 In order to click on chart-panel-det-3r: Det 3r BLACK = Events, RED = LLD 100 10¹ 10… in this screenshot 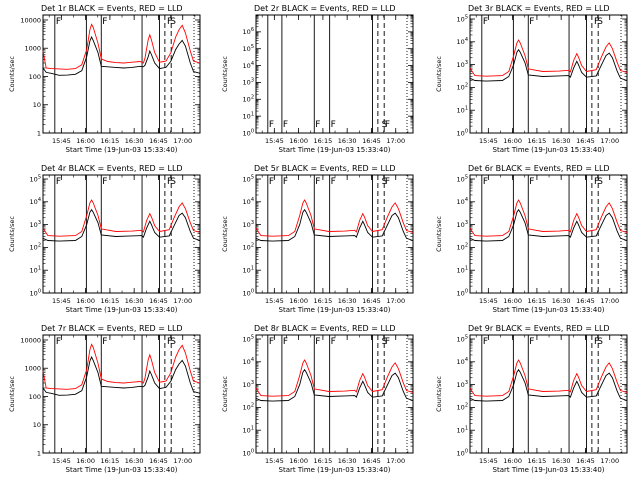, I will do `click(531, 79)`.